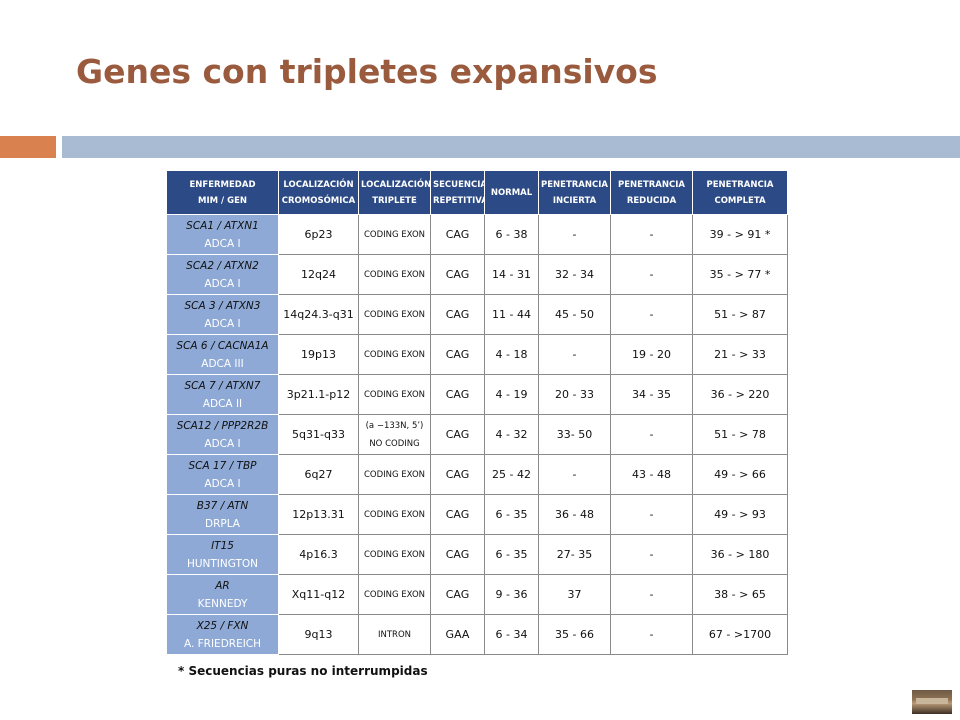 The image size is (960, 720). What do you see at coordinates (740, 434) in the screenshot?
I see `complete-penetrance: 51 - > 78` at bounding box center [740, 434].